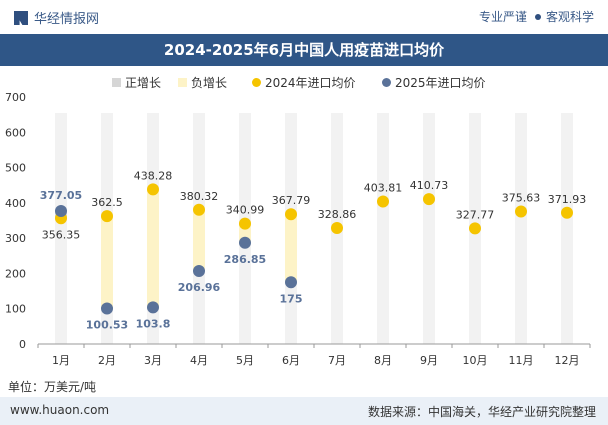 The image size is (608, 425). What do you see at coordinates (521, 197) in the screenshot?
I see `label-2024: 375.63` at bounding box center [521, 197].